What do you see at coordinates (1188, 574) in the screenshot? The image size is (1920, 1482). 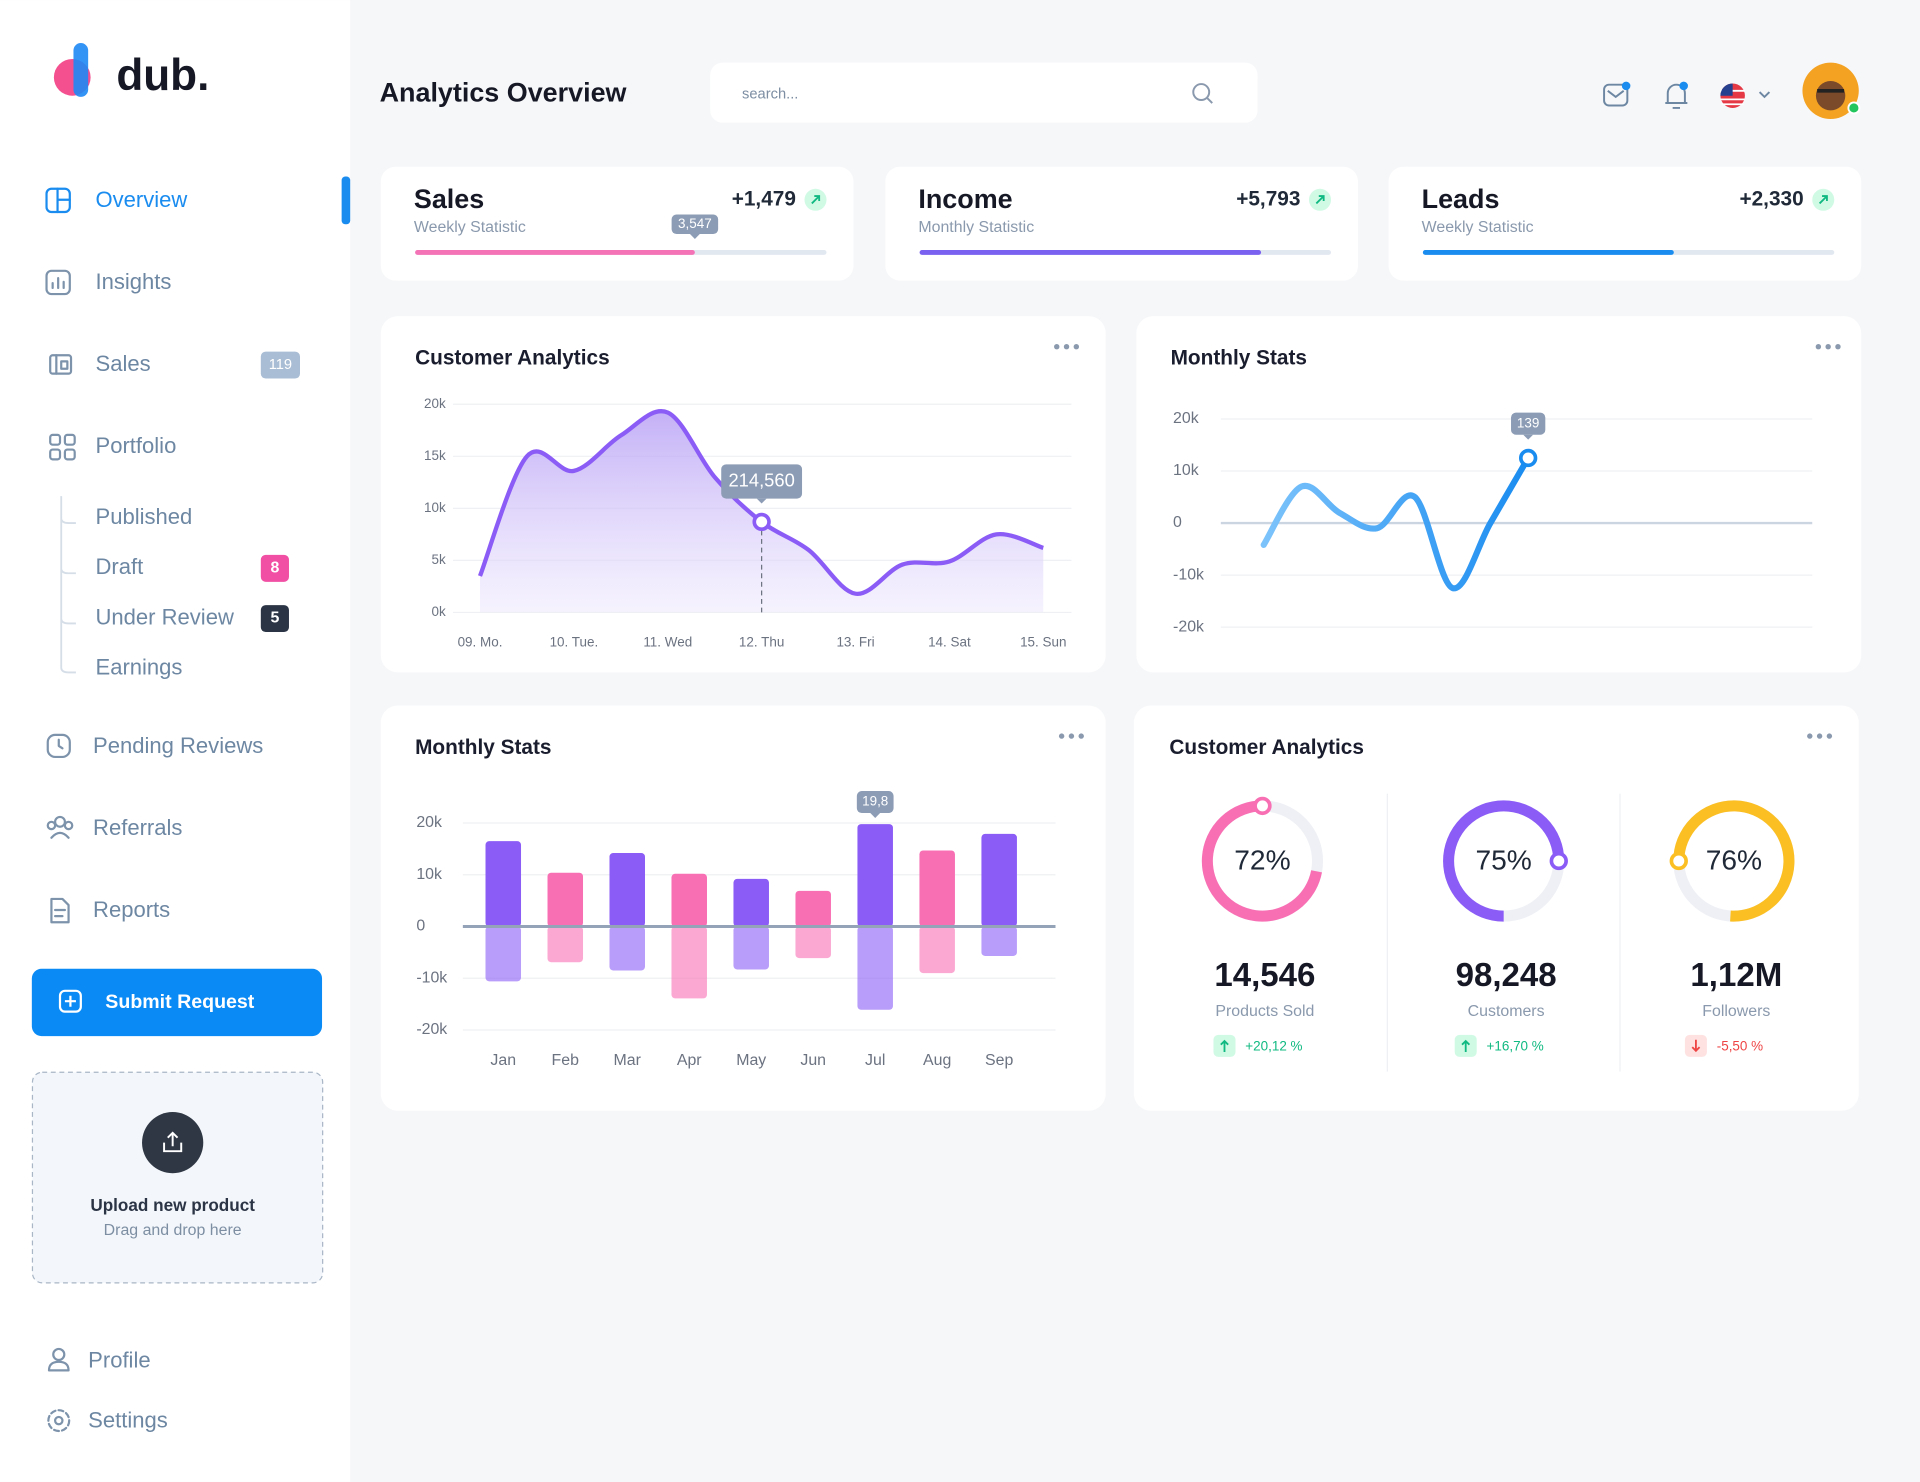 I see `y-tick-label: -10k` at bounding box center [1188, 574].